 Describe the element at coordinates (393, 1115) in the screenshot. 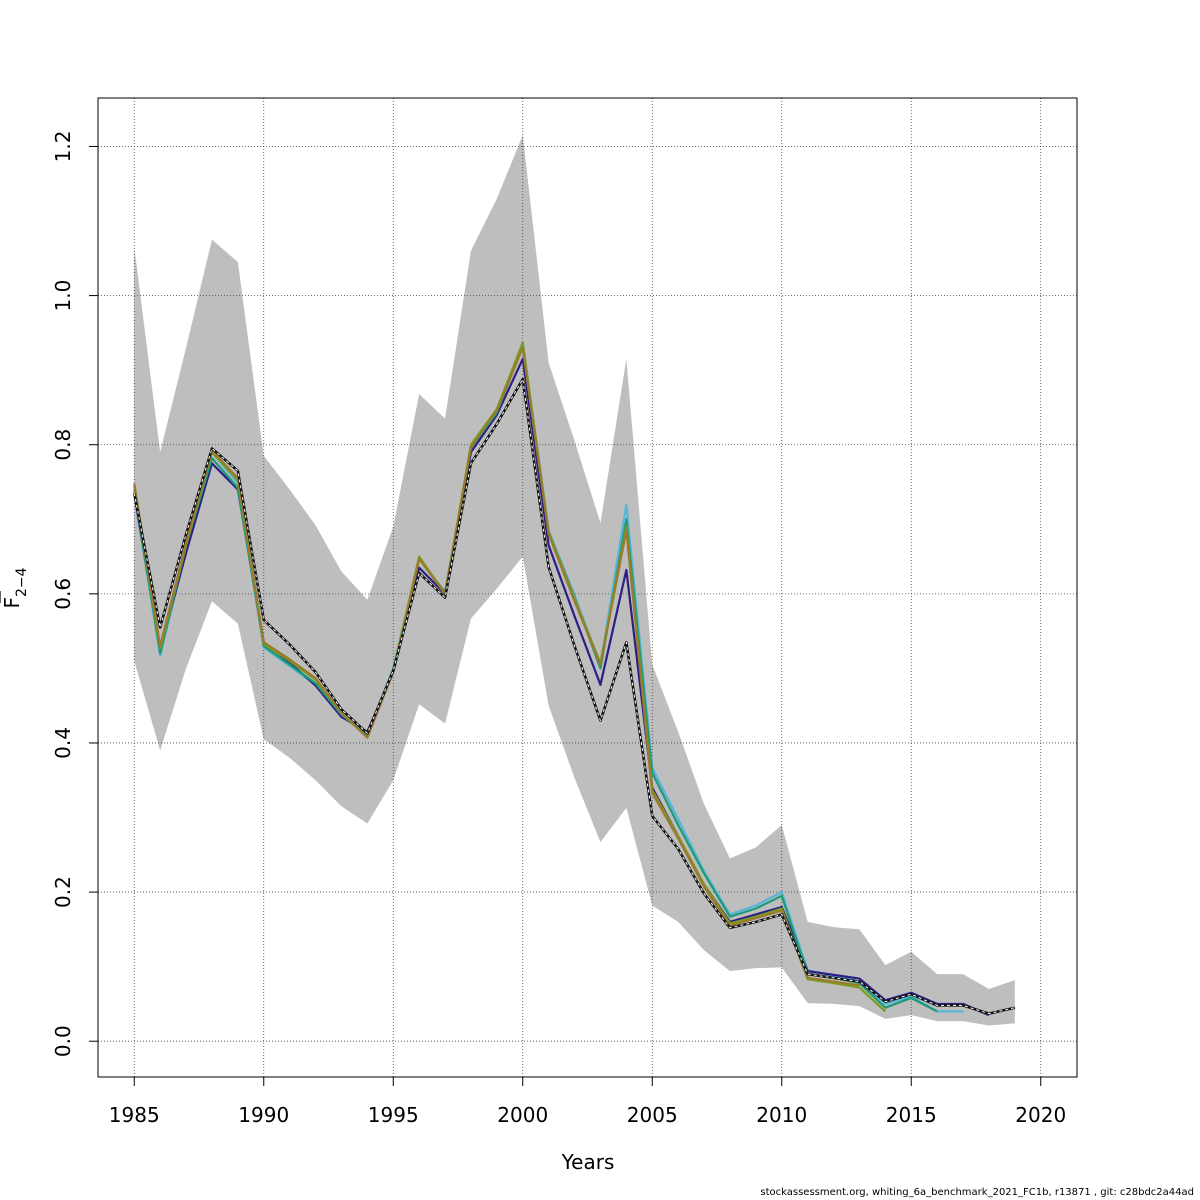

I see `x-tick-label: 1995` at that location.